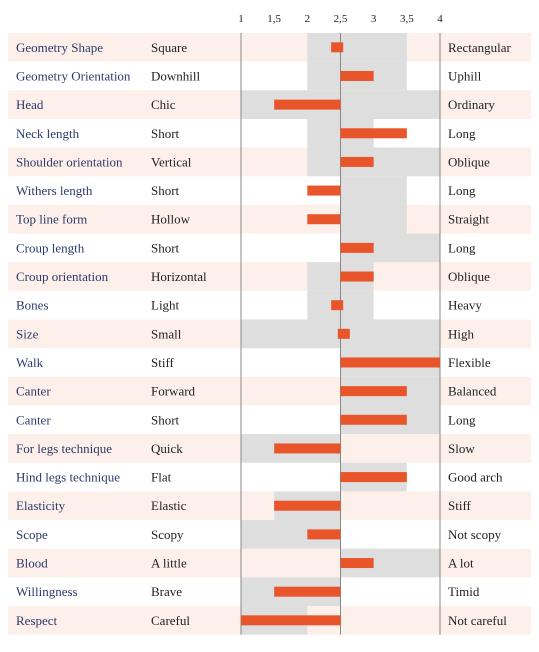  What do you see at coordinates (173, 391) in the screenshot?
I see `left-pole-label: Forward` at bounding box center [173, 391].